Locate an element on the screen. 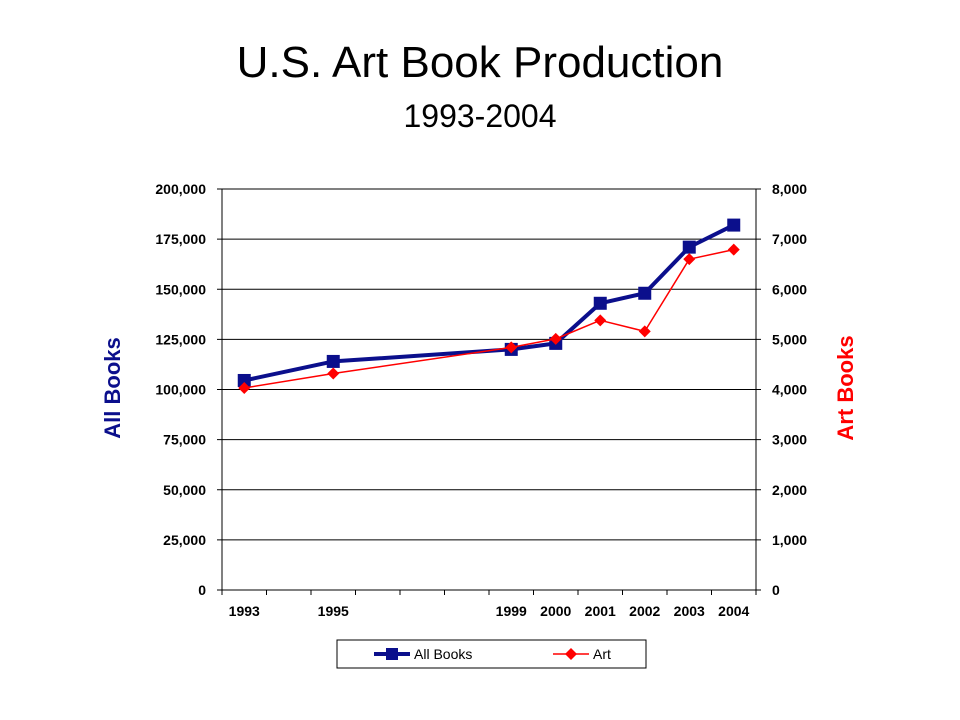 Image resolution: width=960 pixels, height=720 pixels. x-tick-label: 1995 is located at coordinates (333, 611).